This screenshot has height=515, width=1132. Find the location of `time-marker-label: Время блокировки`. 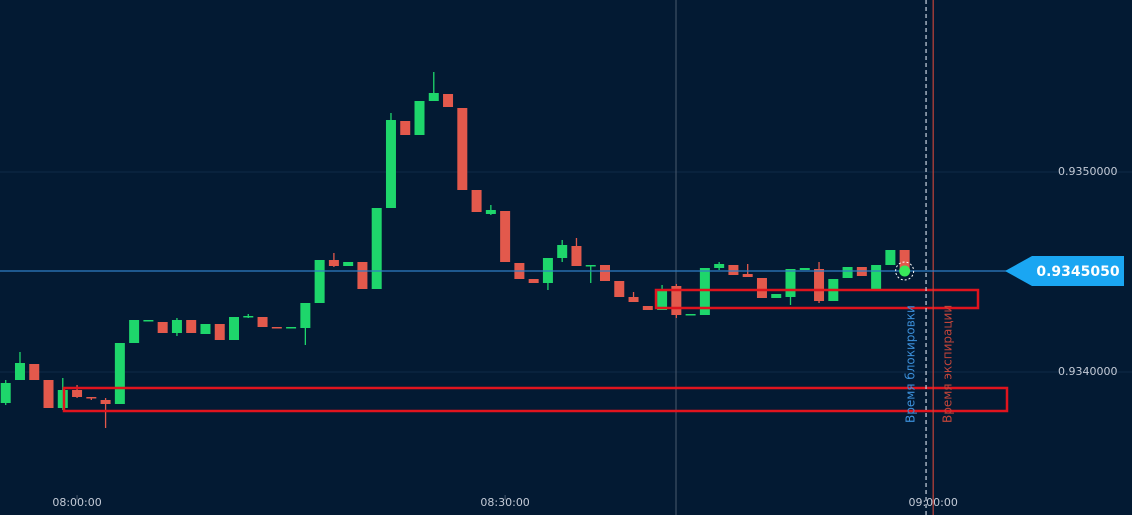

time-marker-label: Время блокировки is located at coordinates (911, 364).